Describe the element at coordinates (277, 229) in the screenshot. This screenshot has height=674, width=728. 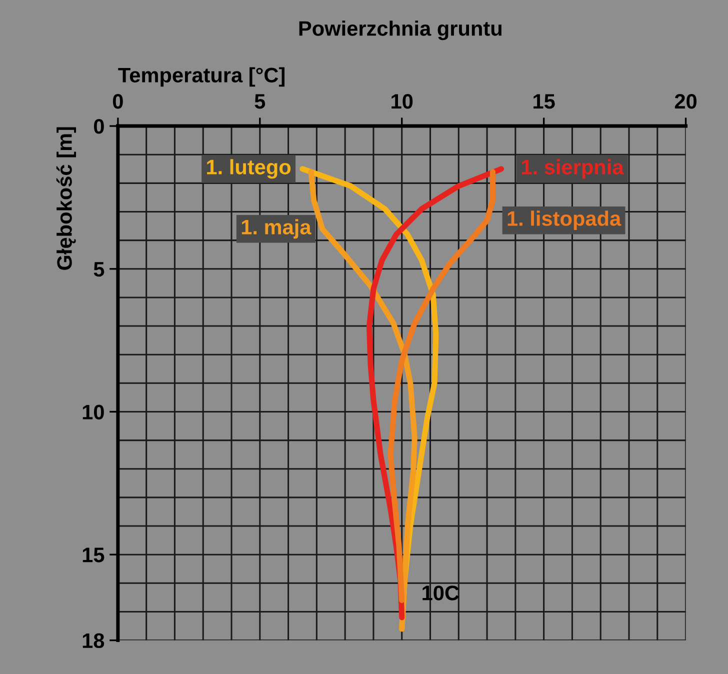
I see `series-label: 1. maja` at that location.